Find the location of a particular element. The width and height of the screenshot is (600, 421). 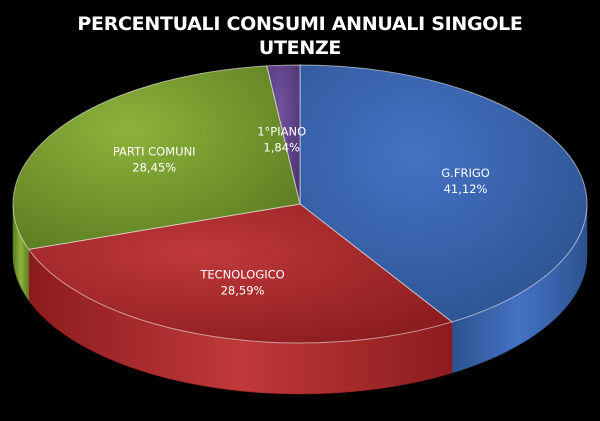

slice-value-g-frigo: 41,12% is located at coordinates (466, 189).